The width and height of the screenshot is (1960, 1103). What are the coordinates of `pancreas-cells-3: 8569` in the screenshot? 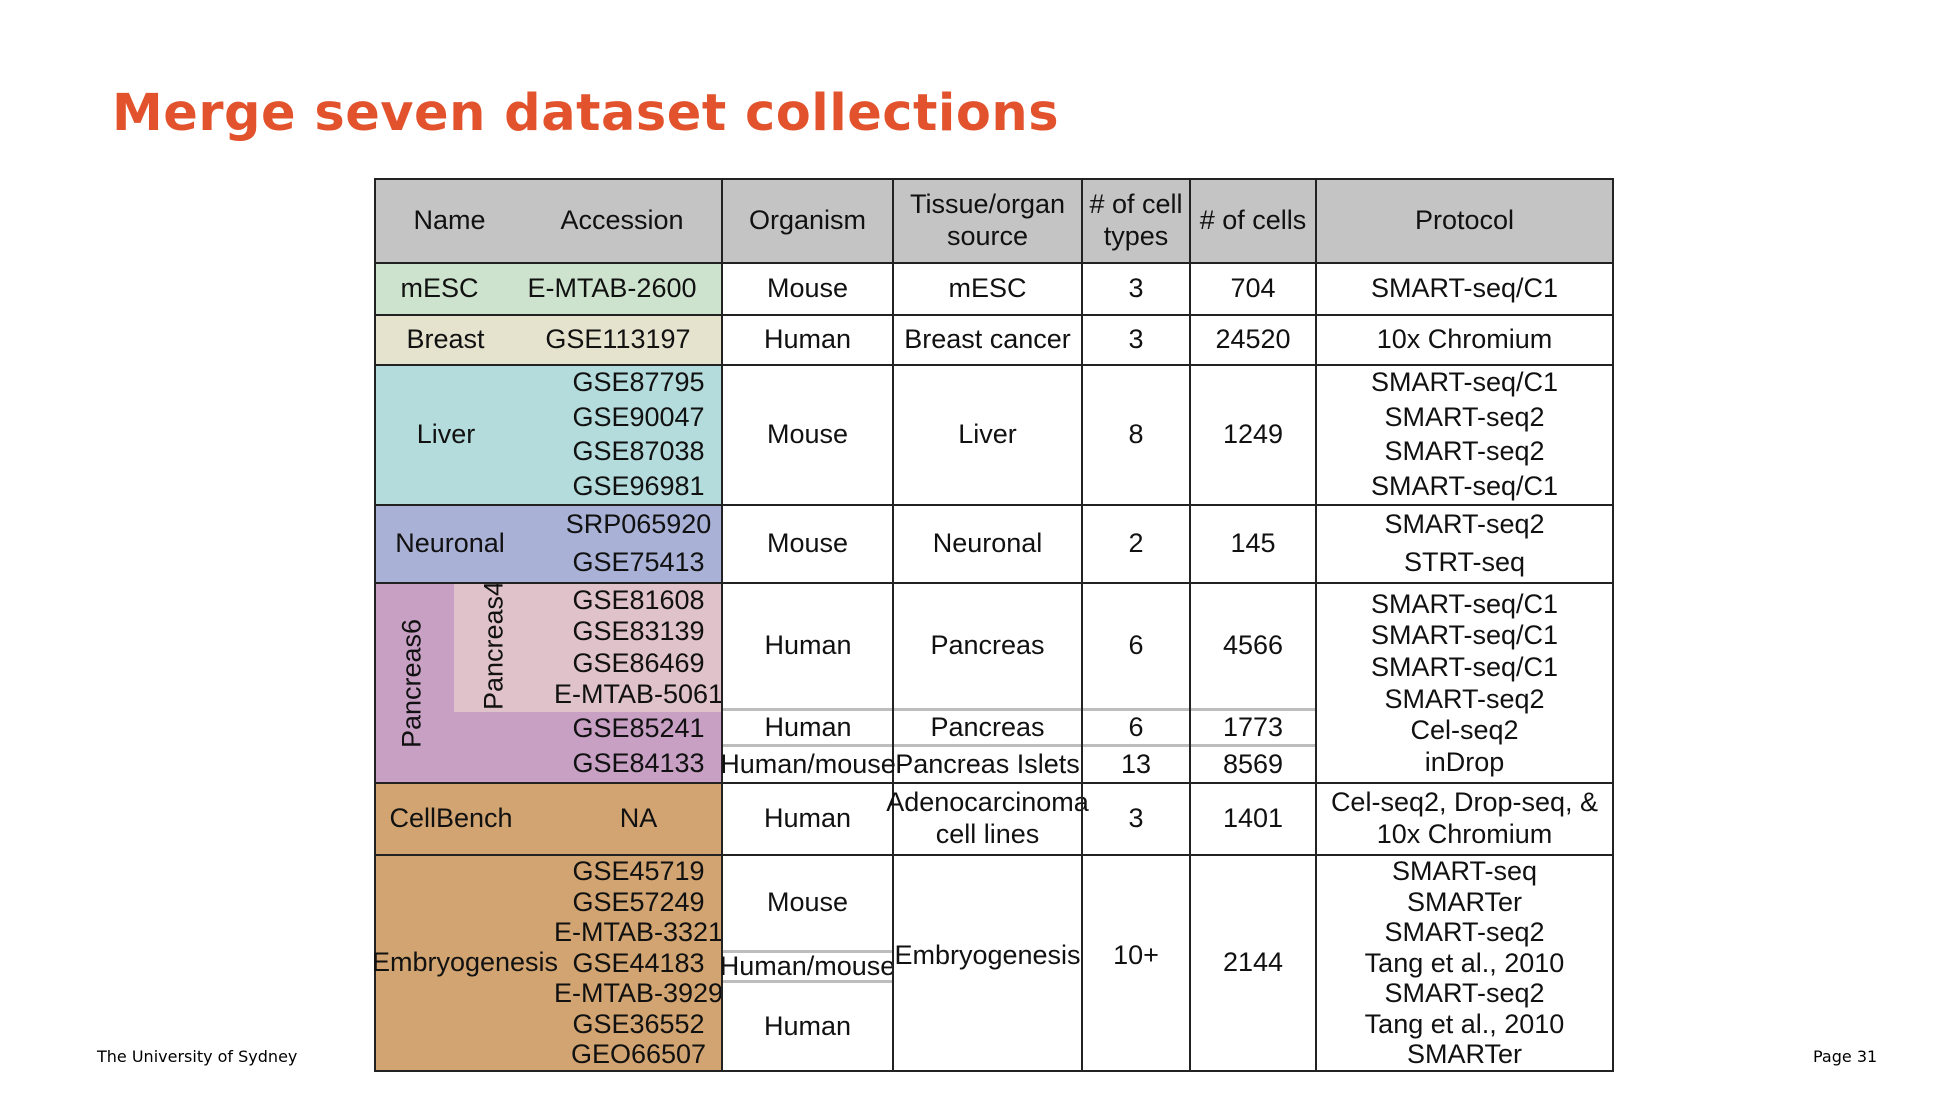 It's located at (1253, 763).